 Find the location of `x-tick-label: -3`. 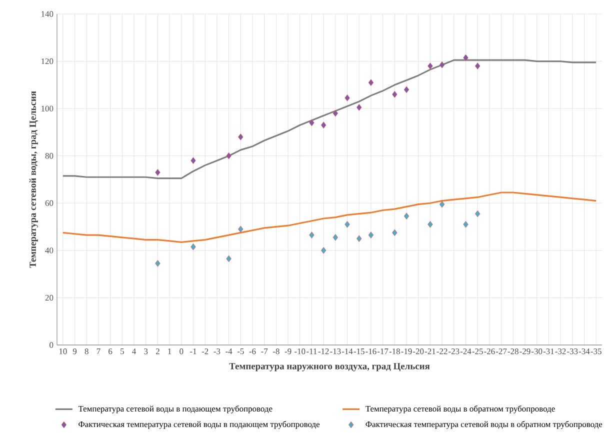

x-tick-label: -3 is located at coordinates (217, 351).